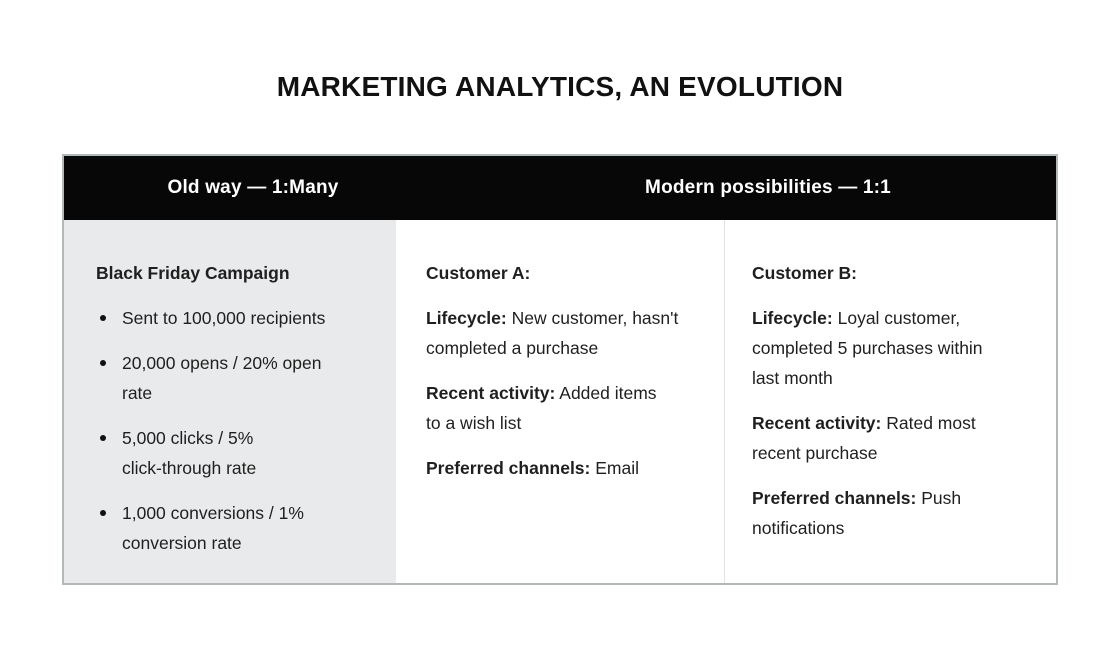  I want to click on bullet-item-clicks: 5,000 clicks / 5% click-through rate, so click(230, 453).